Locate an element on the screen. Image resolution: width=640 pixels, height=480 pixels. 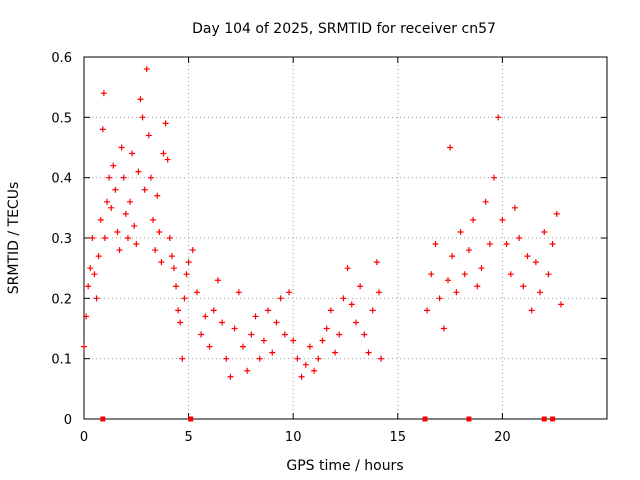
y-tick-label: 0.6 is located at coordinates (61, 58).